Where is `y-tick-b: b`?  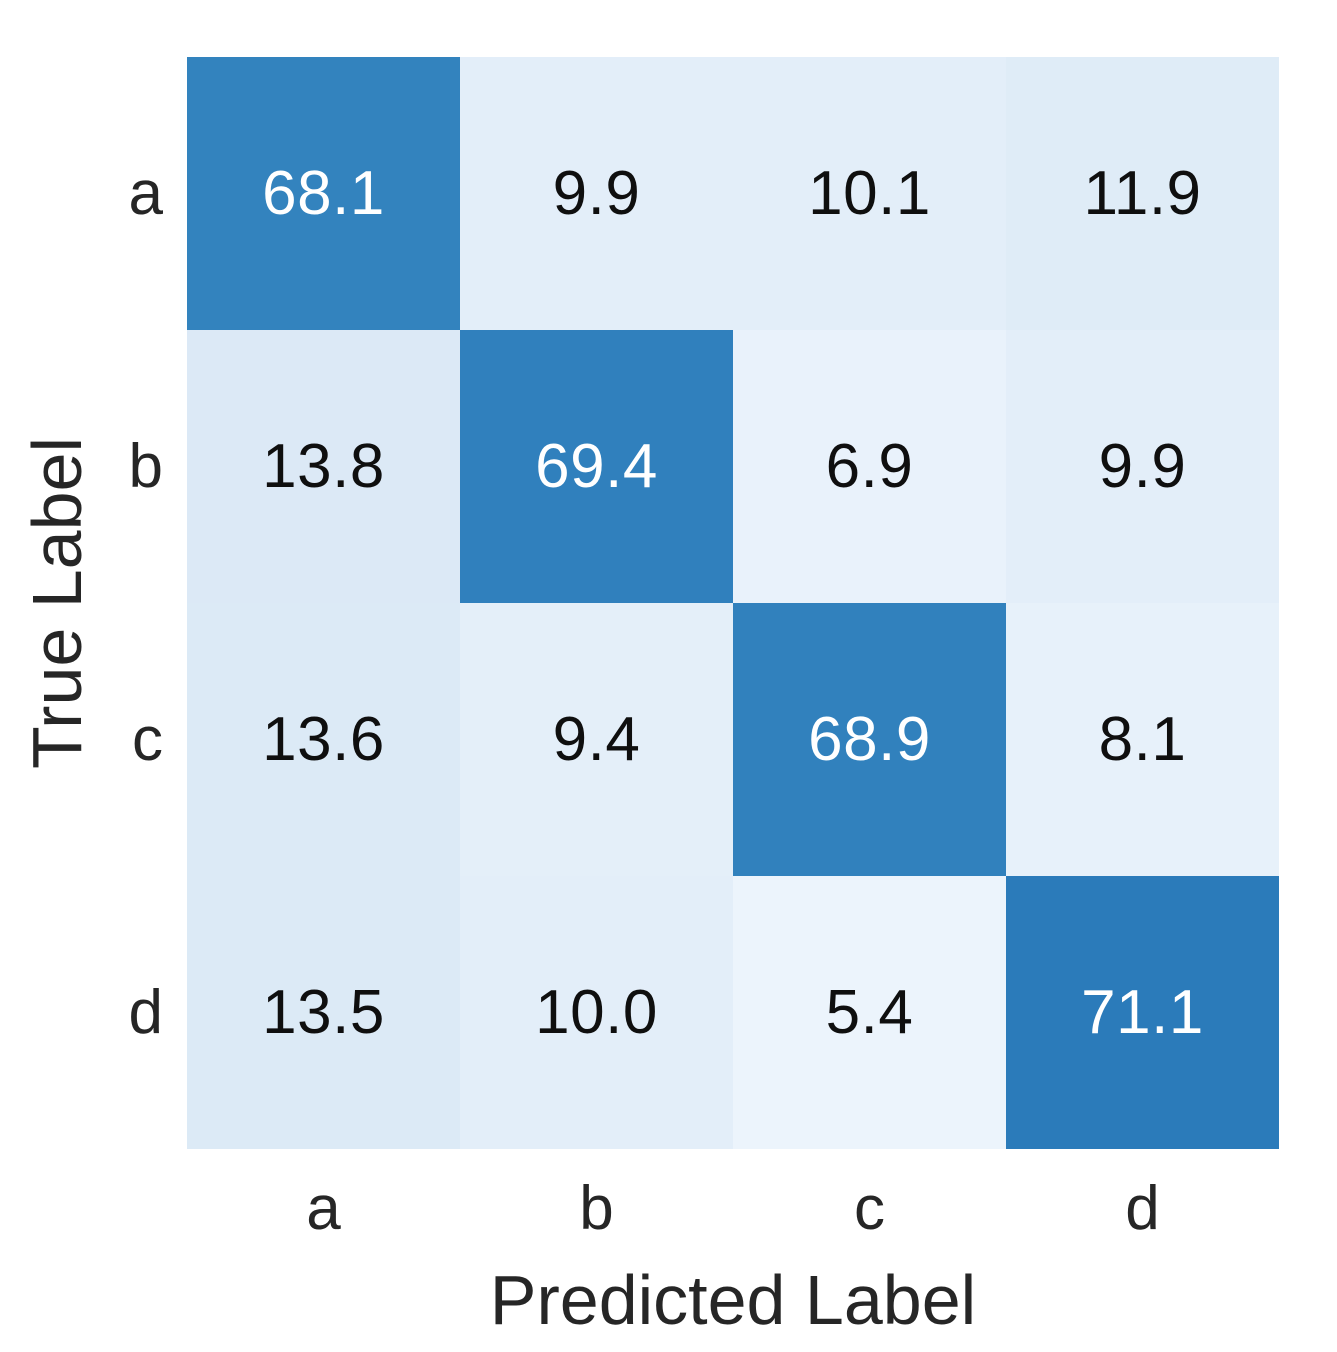
y-tick-b: b is located at coordinates (145, 466).